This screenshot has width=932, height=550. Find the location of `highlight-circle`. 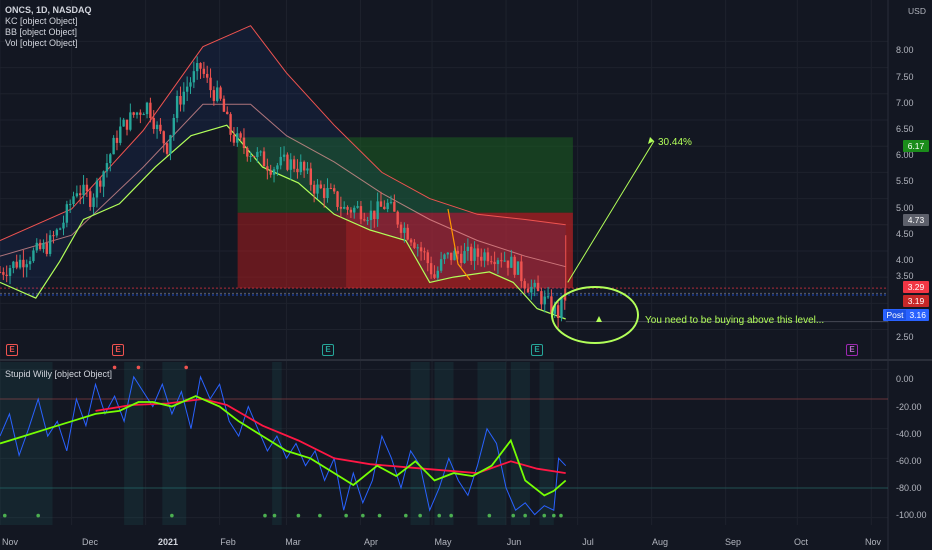

highlight-circle is located at coordinates (595, 315).